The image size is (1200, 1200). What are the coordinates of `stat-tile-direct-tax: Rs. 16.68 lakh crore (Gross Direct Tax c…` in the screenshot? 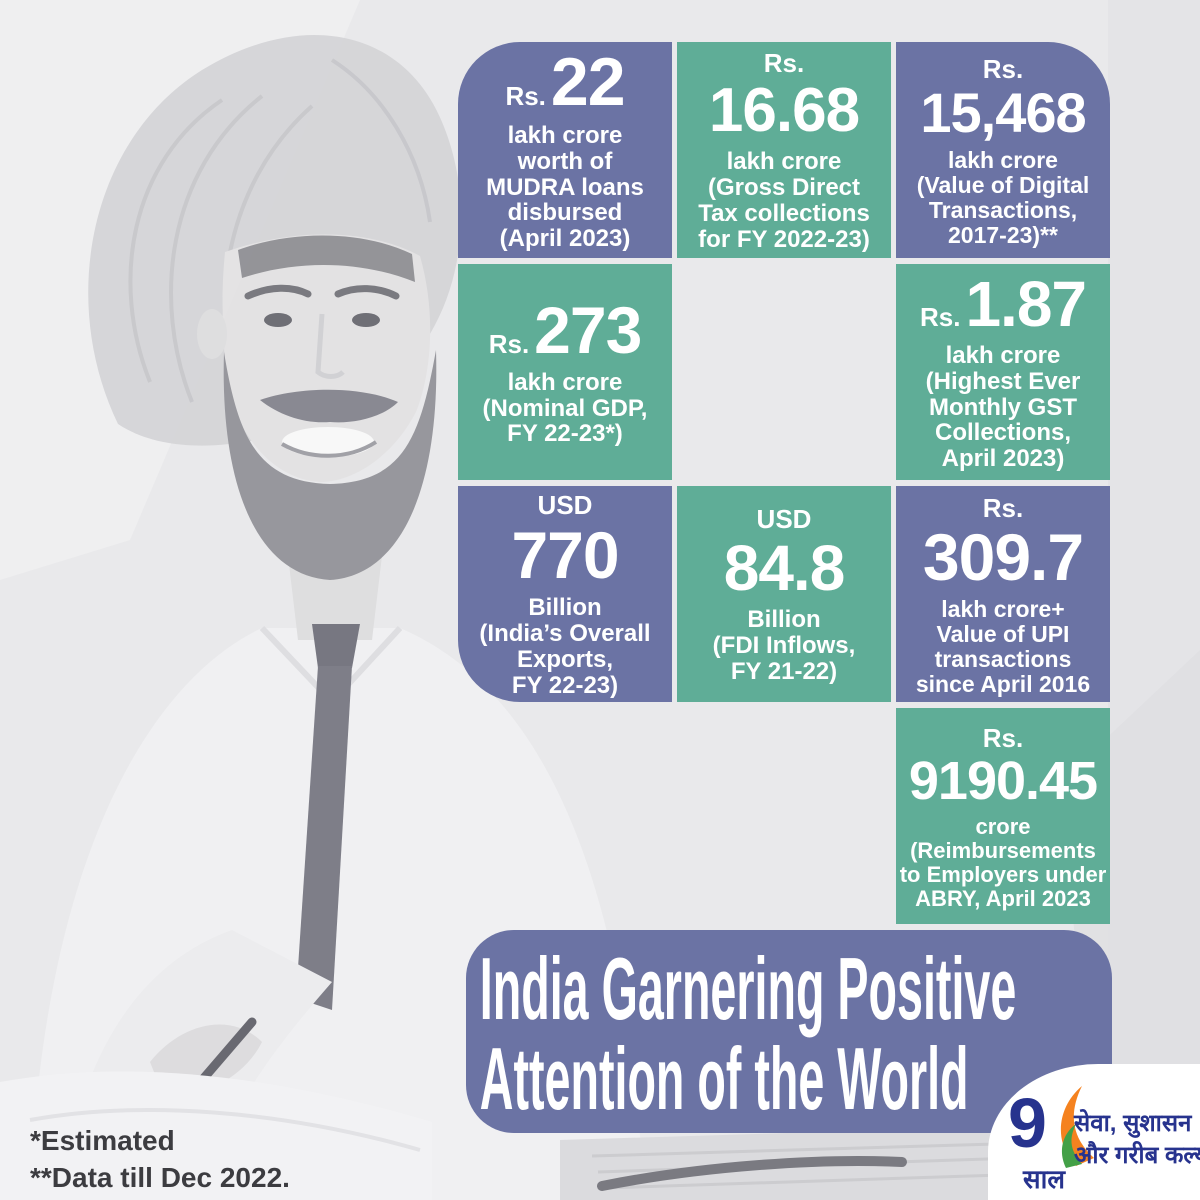 It's located at (784, 150).